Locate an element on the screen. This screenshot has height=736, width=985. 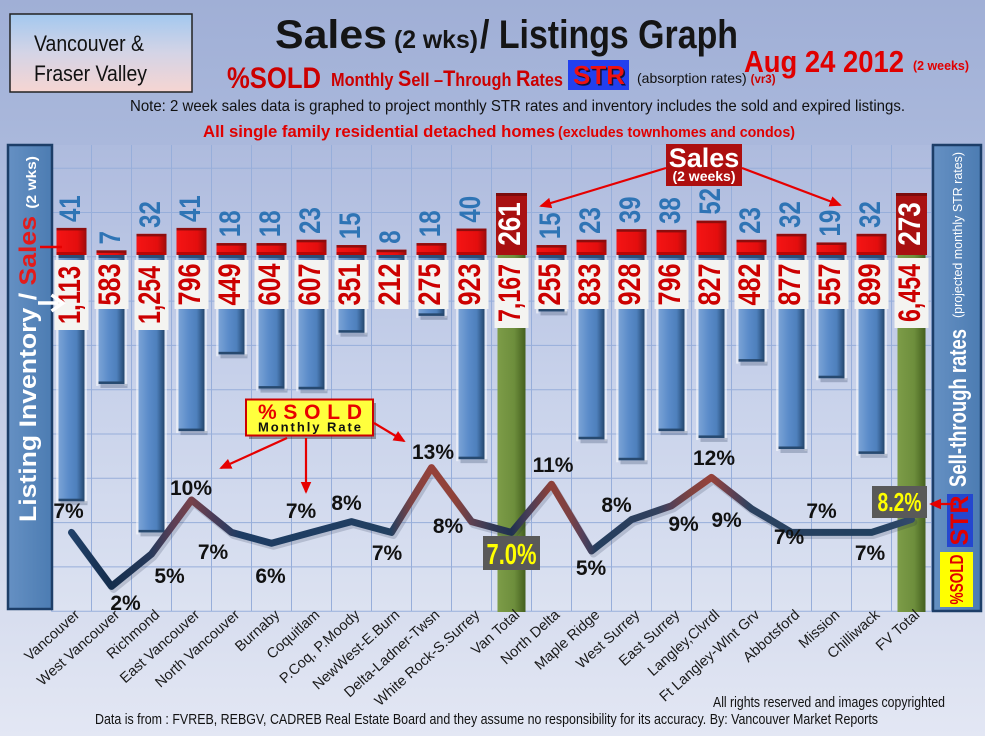
svg-text: 1,254 is located at coordinates (150, 295).